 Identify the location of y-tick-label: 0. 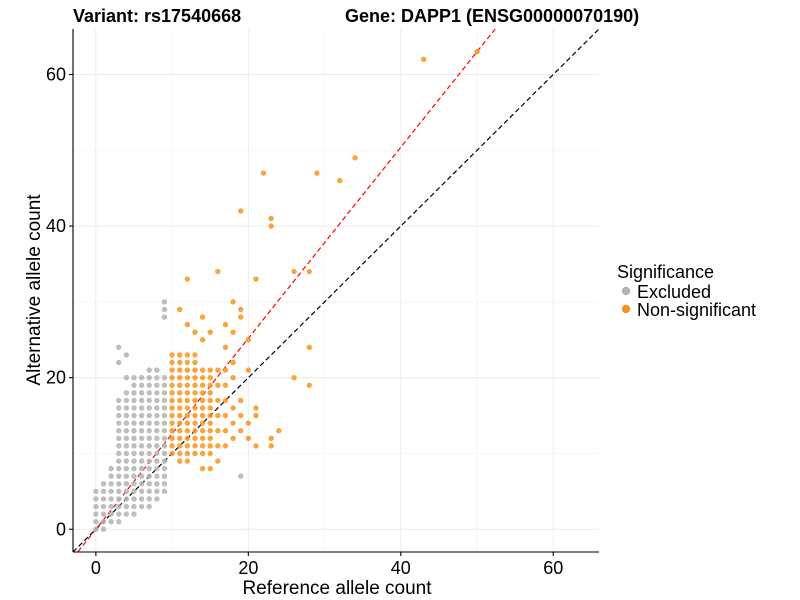
(61, 529).